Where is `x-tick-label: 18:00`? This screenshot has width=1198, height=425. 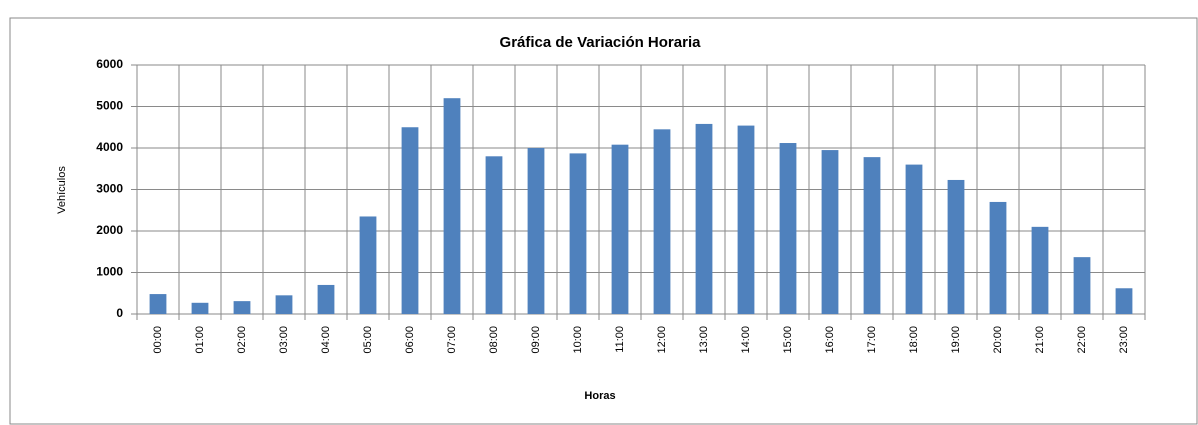
x-tick-label: 18:00 is located at coordinates (914, 340).